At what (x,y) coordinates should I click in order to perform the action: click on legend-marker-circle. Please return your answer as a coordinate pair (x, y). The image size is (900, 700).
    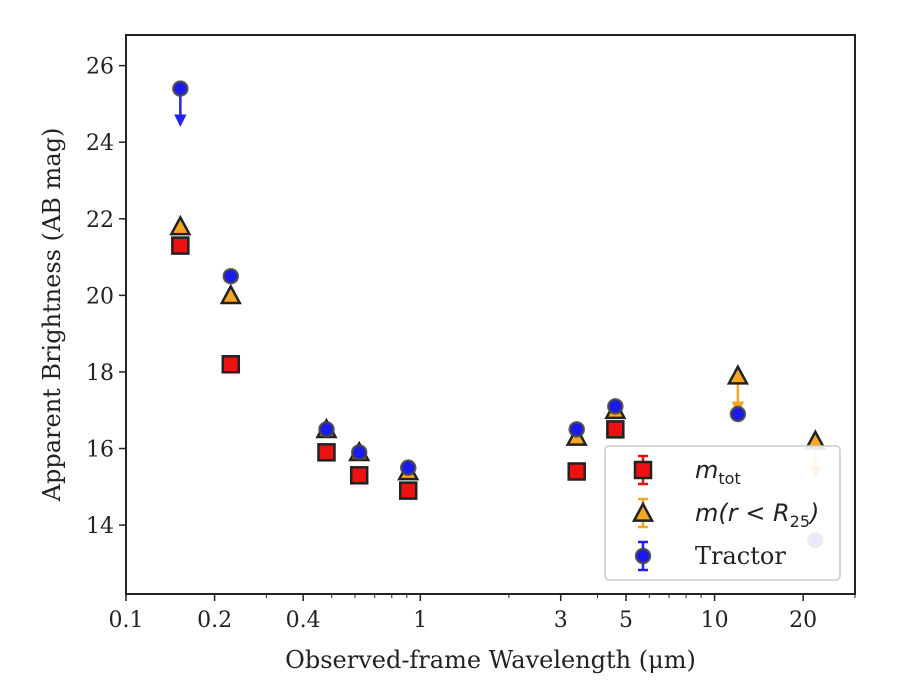
    Looking at the image, I should click on (643, 556).